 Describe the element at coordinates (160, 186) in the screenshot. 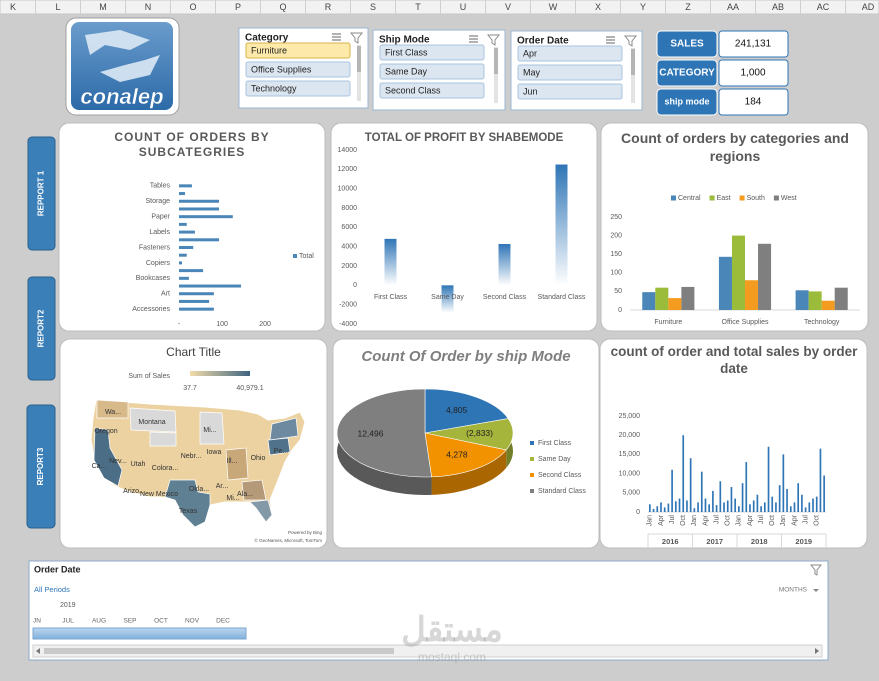

I see `y-tick-label: Tables` at that location.